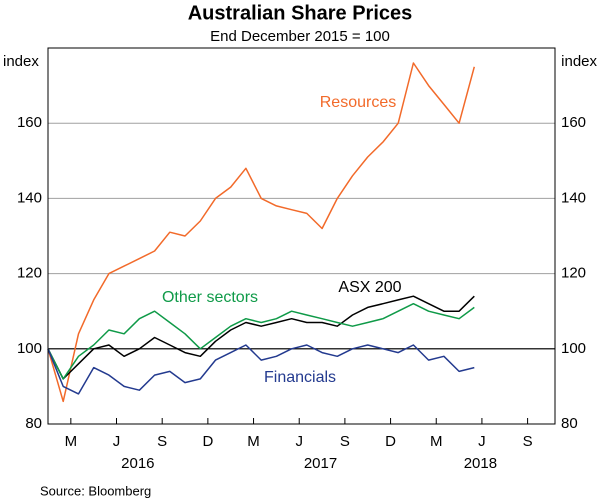 This screenshot has height=504, width=600. I want to click on y-tick-label-right: 80, so click(569, 423).